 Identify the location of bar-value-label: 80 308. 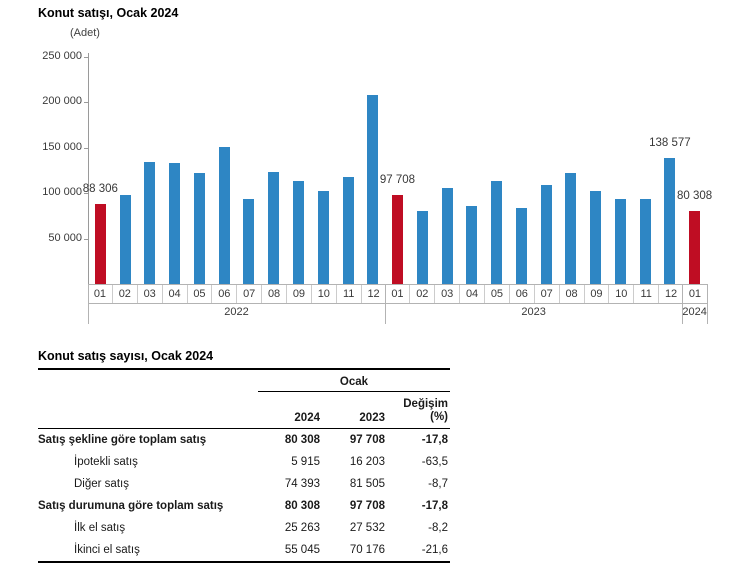
(695, 196).